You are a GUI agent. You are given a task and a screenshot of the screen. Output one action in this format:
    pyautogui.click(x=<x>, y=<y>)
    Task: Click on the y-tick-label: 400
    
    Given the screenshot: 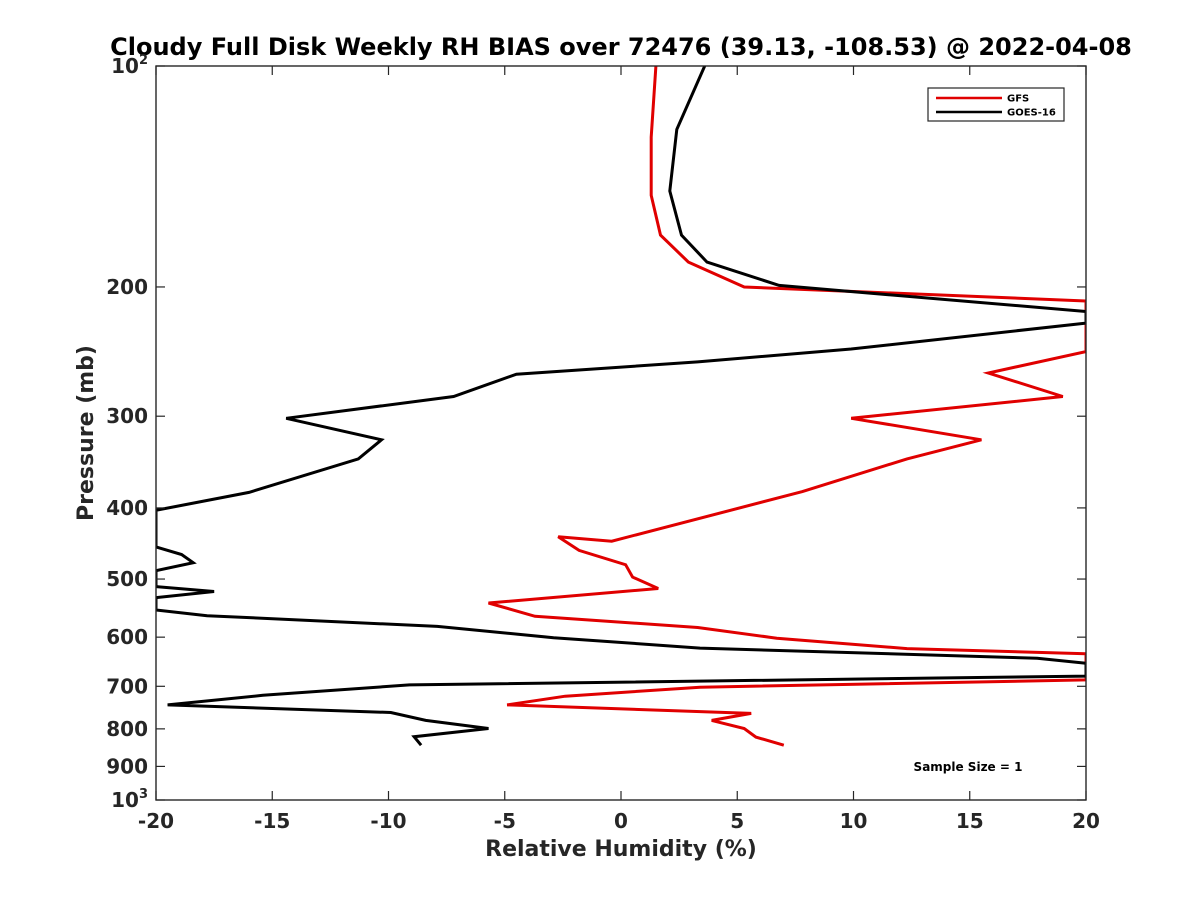 What is the action you would take?
    pyautogui.click(x=127, y=508)
    